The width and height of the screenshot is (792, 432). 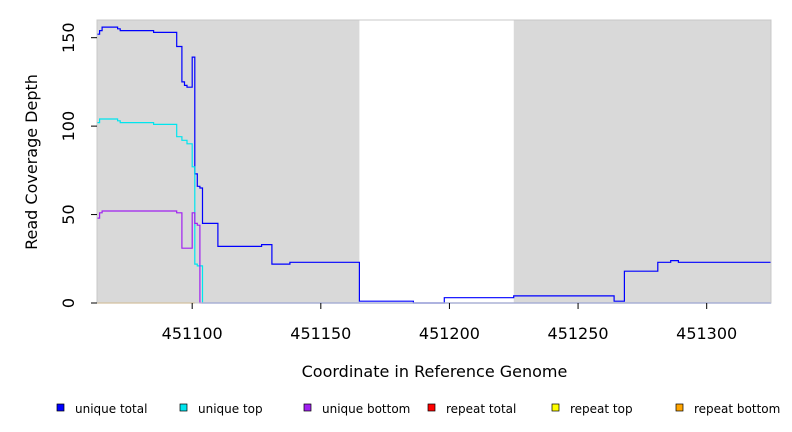 What do you see at coordinates (68, 303) in the screenshot?
I see `y-tick-label: 0` at bounding box center [68, 303].